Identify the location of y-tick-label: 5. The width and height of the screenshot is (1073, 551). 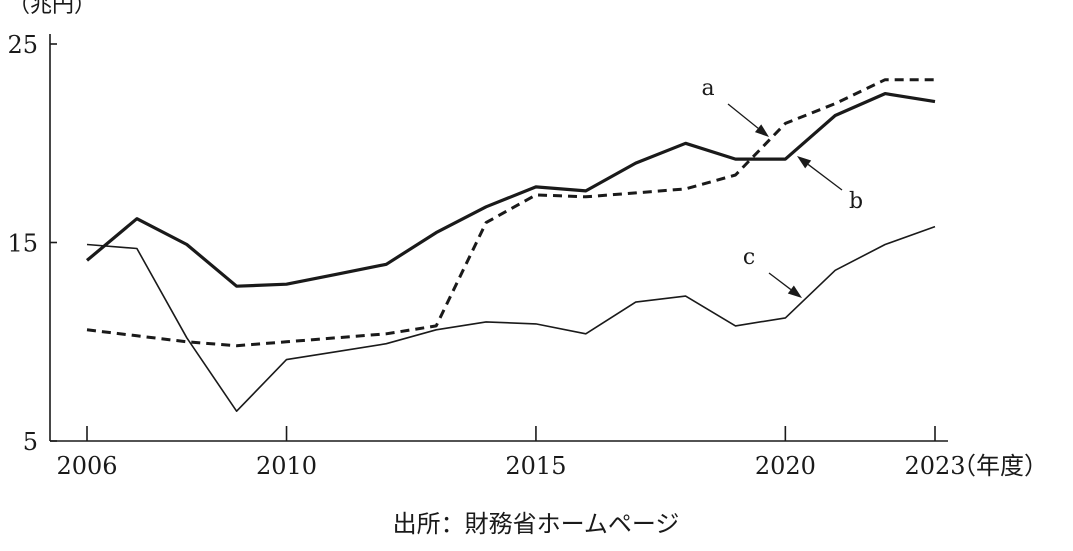
(30, 442).